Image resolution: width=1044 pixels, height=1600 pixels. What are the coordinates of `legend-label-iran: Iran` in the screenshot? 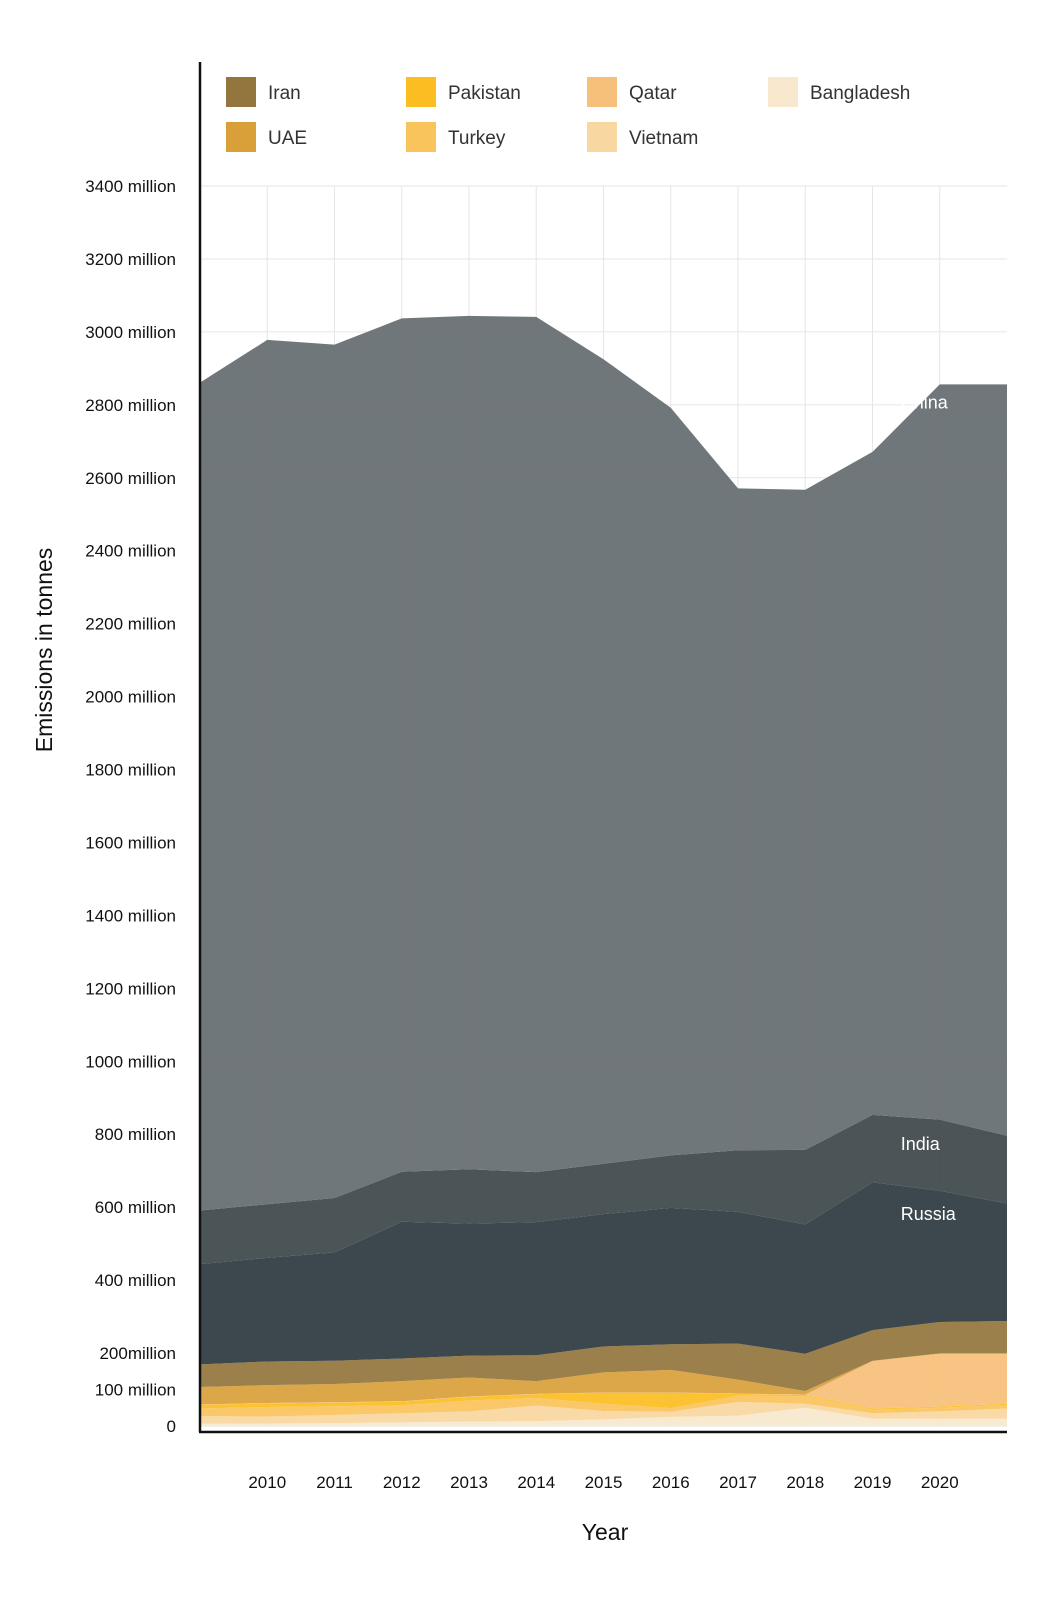 It's located at (284, 93).